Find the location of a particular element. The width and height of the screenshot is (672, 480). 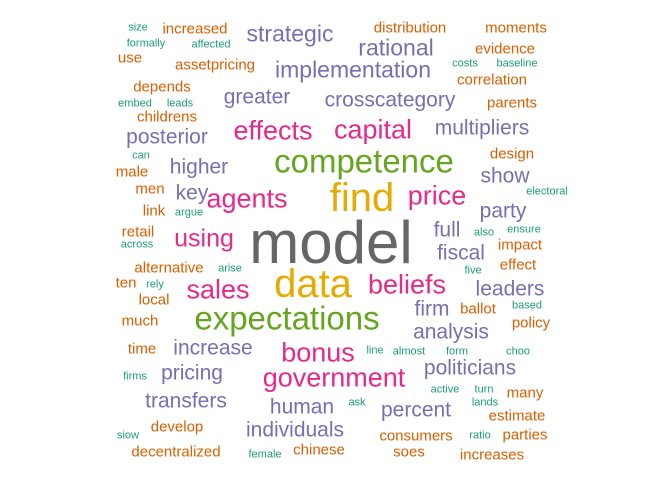

word-key: key is located at coordinates (192, 193).